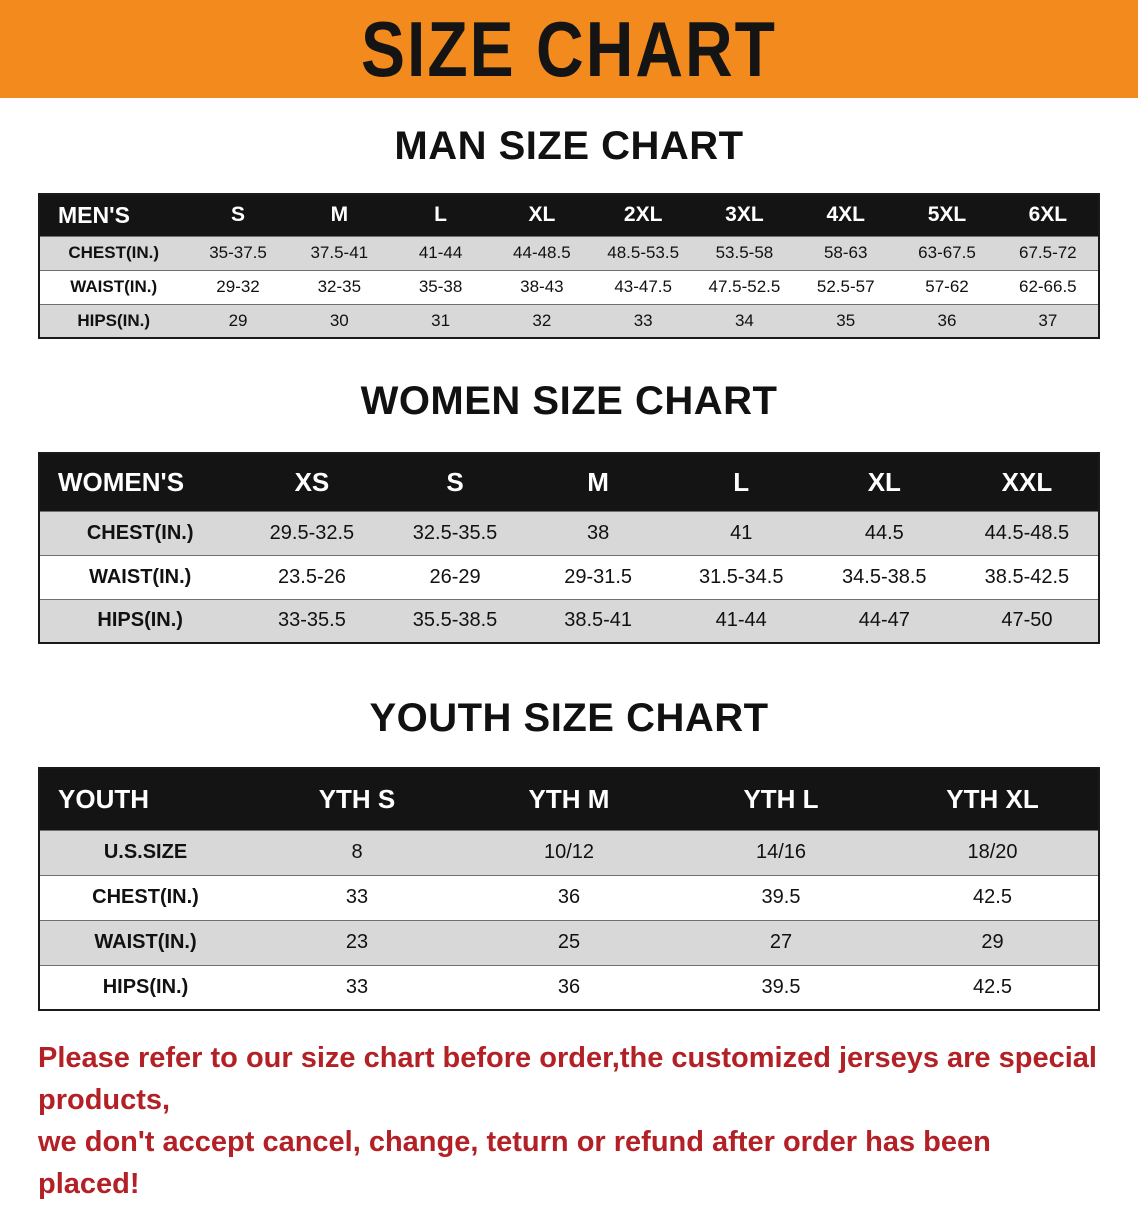 Image resolution: width=1138 pixels, height=1205 pixels. Describe the element at coordinates (569, 942) in the screenshot. I see `measurement-row: WAIST(IN.) 23 25 27 29` at that location.